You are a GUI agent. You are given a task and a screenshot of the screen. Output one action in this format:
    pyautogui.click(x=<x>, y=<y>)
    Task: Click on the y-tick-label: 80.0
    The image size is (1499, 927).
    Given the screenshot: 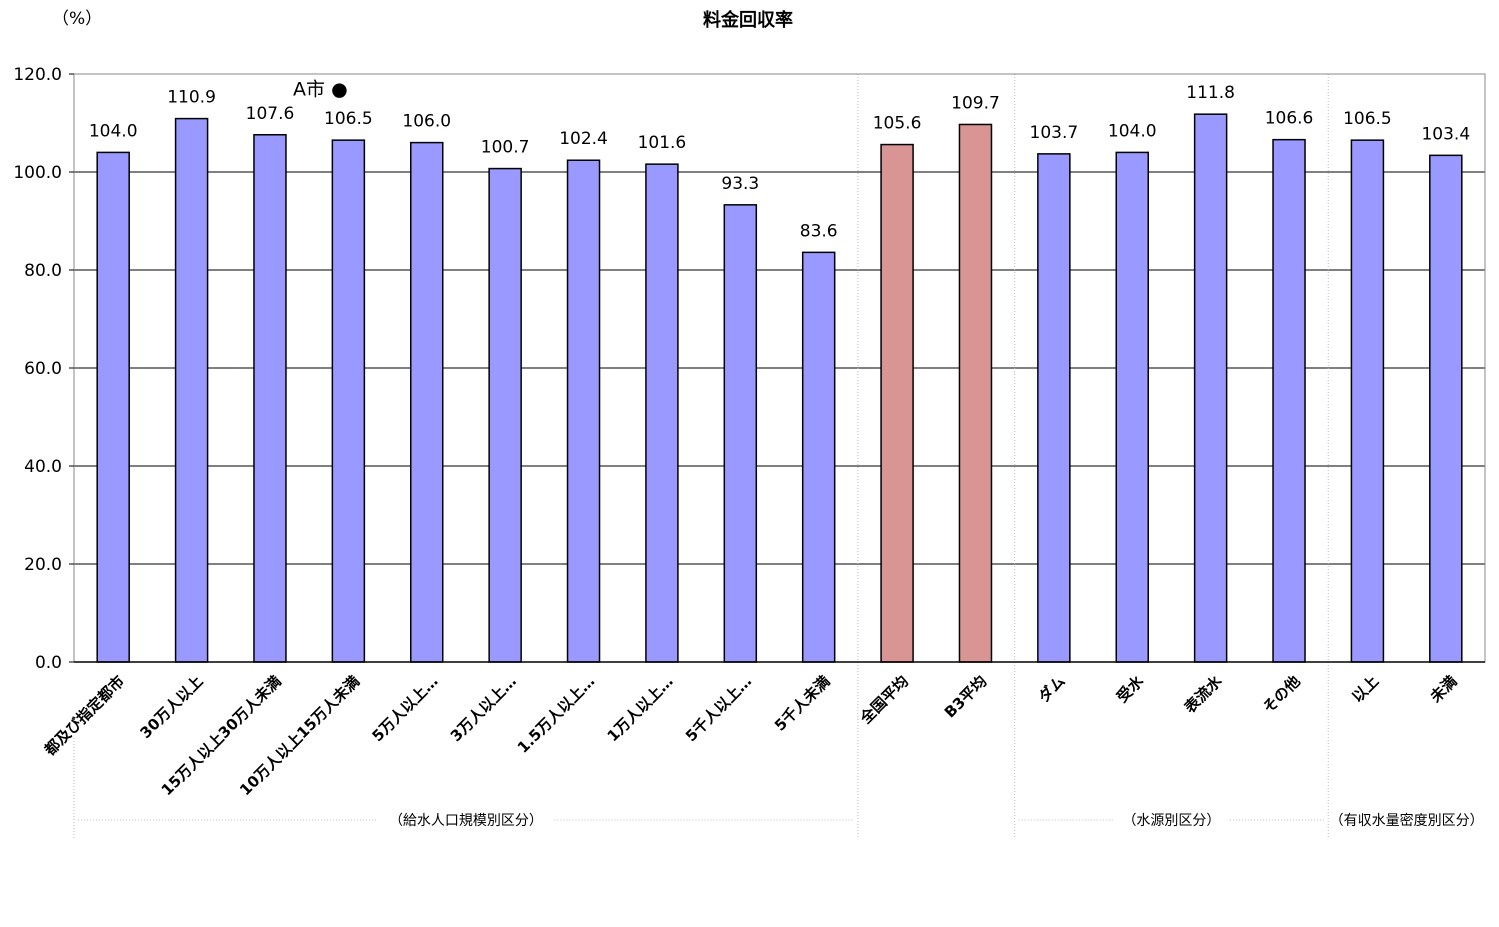 What is the action you would take?
    pyautogui.click(x=43, y=271)
    